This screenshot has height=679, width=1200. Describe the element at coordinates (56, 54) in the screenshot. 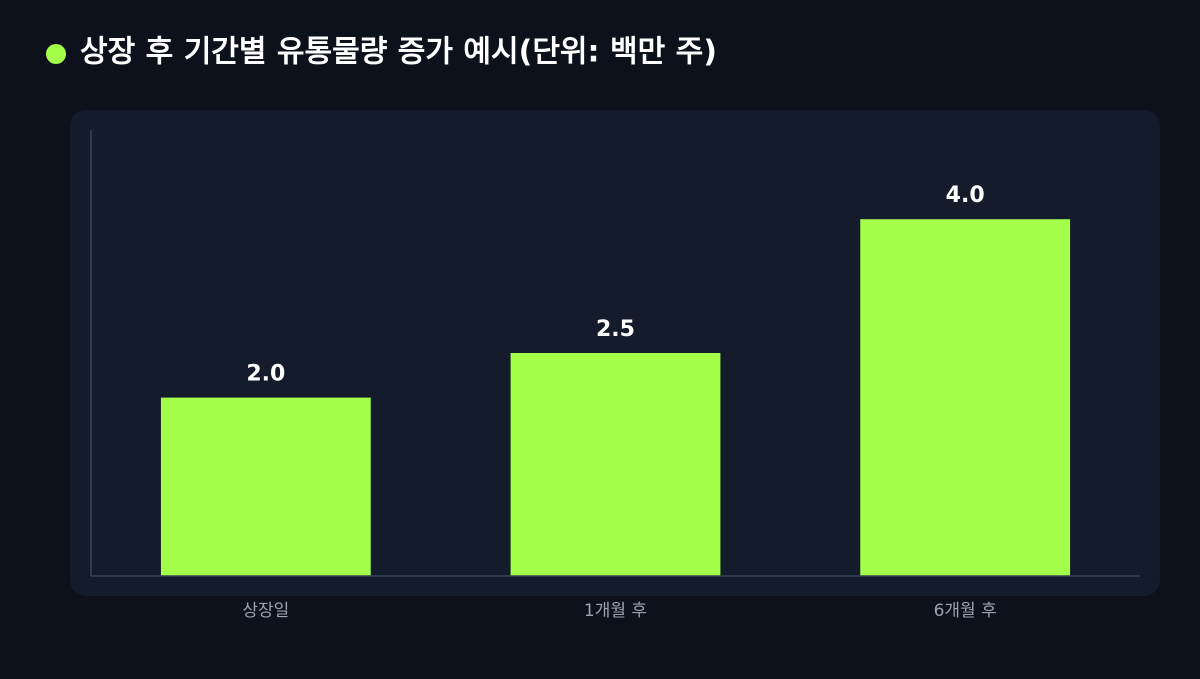

I see `title-dot` at that location.